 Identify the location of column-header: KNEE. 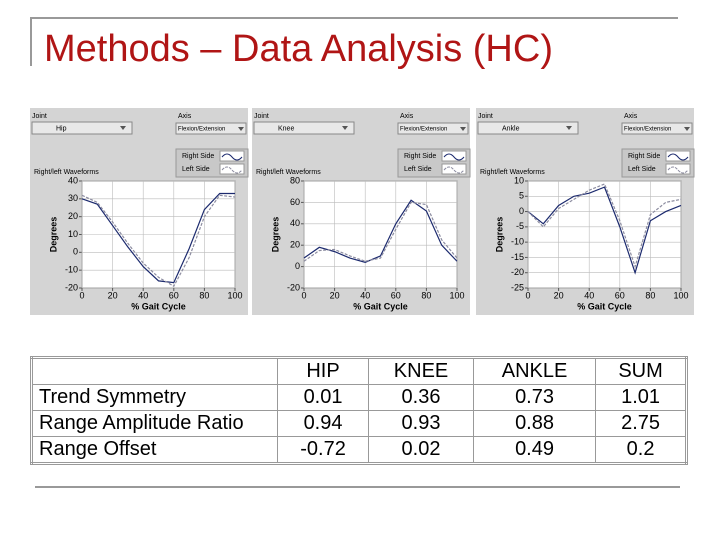
(421, 371).